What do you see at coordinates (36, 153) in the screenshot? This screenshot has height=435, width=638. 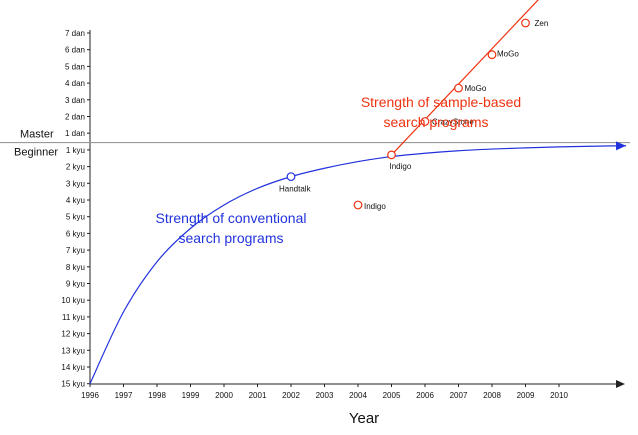 I see `beginner-label: Beginner` at bounding box center [36, 153].